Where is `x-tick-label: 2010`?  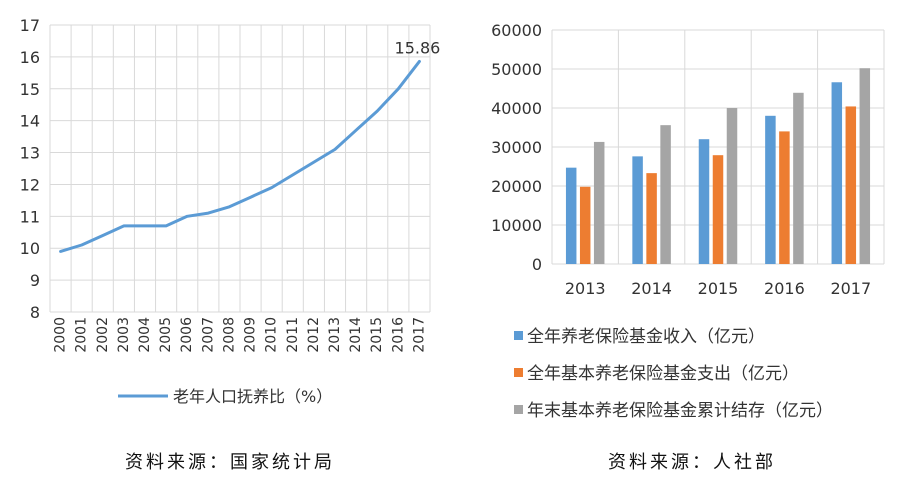
x-tick-label: 2010 is located at coordinates (272, 335).